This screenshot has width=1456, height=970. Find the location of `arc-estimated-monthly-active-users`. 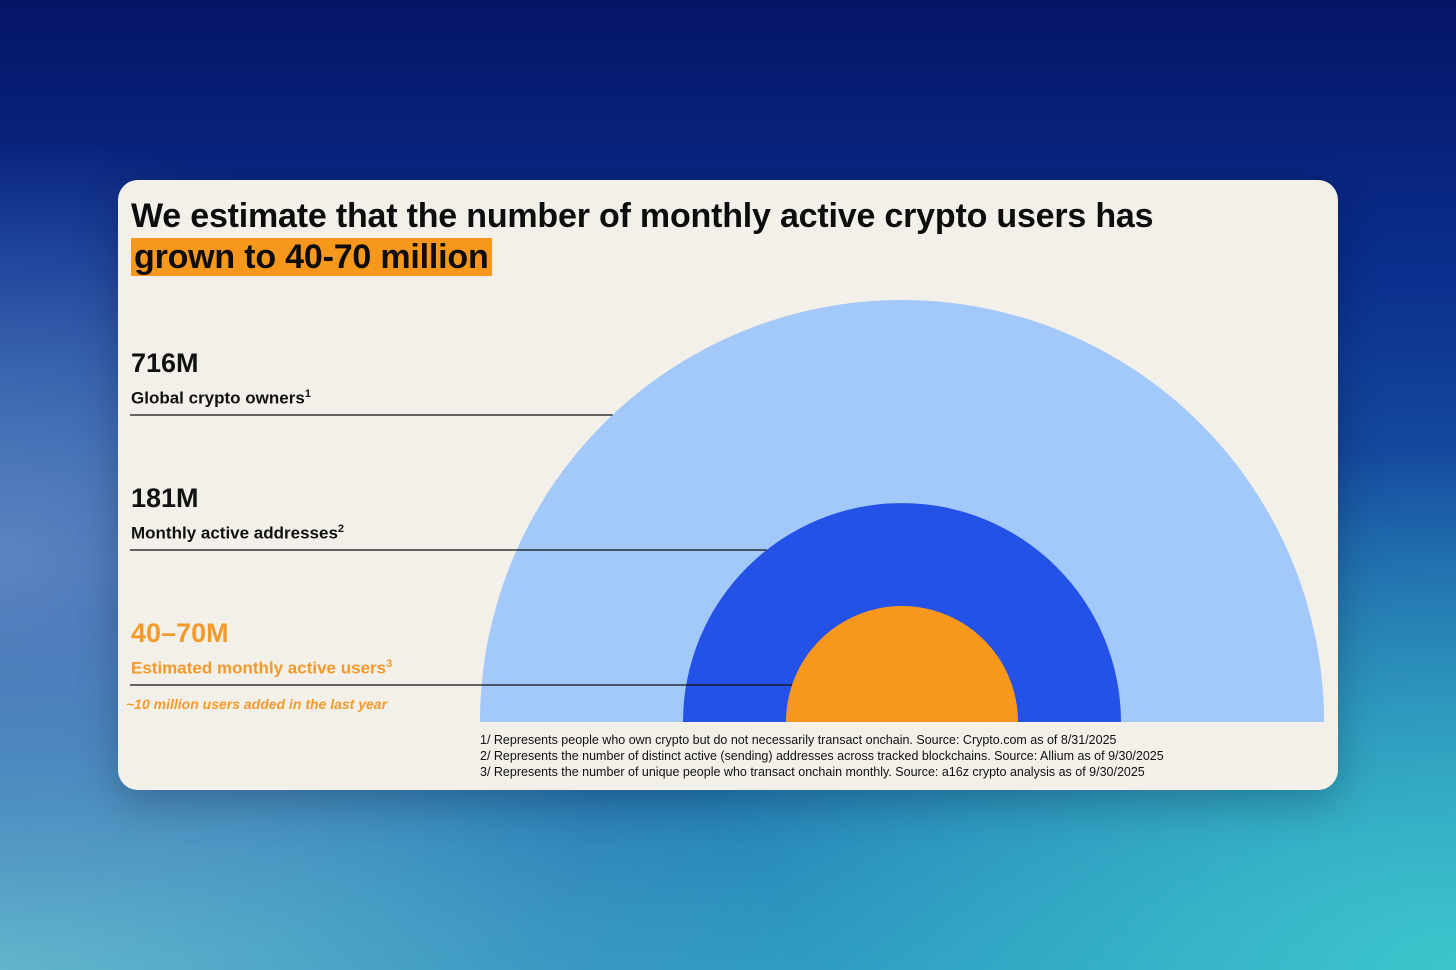

arc-estimated-monthly-active-users is located at coordinates (902, 664).